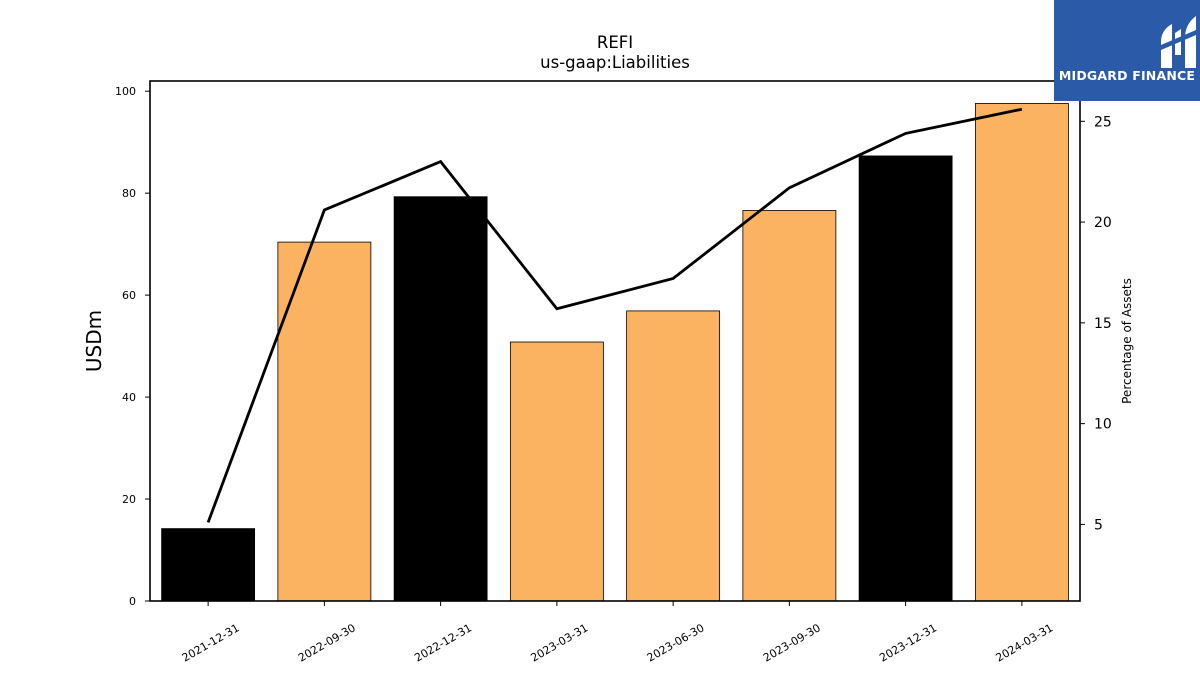 The height and width of the screenshot is (675, 1200). Describe the element at coordinates (129, 193) in the screenshot. I see `y-tick-label: 80` at that location.